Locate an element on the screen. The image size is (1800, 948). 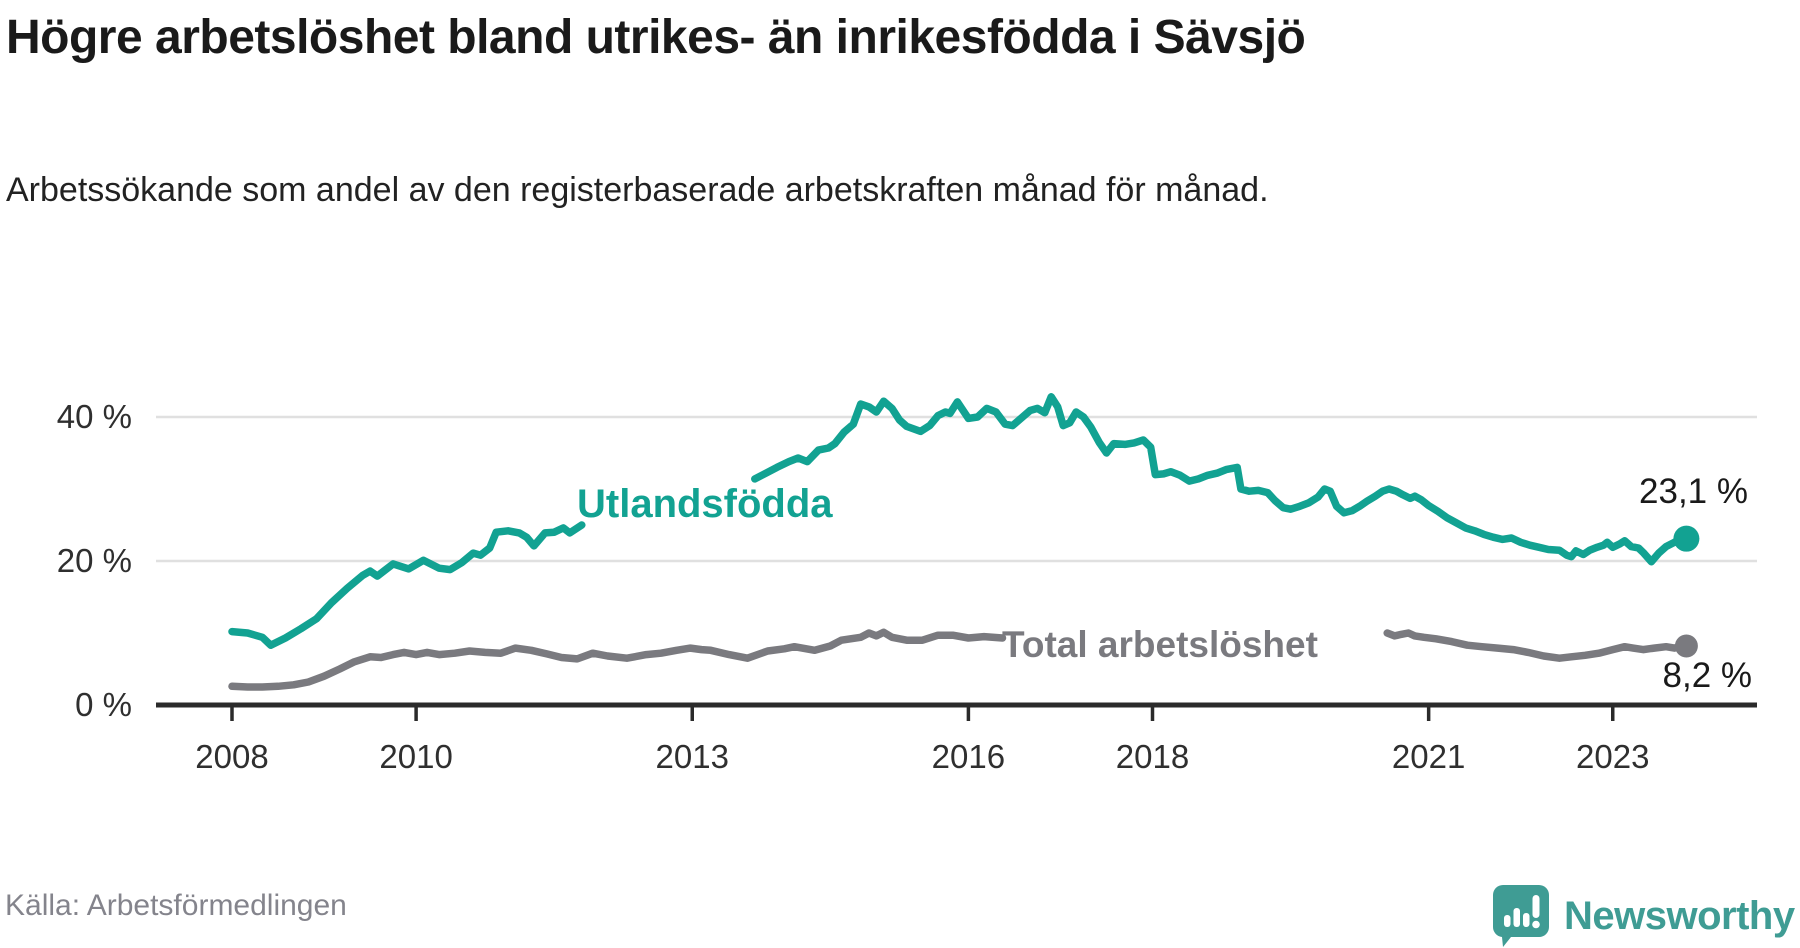
y-tick-label-20: 20 % is located at coordinates (94, 560).